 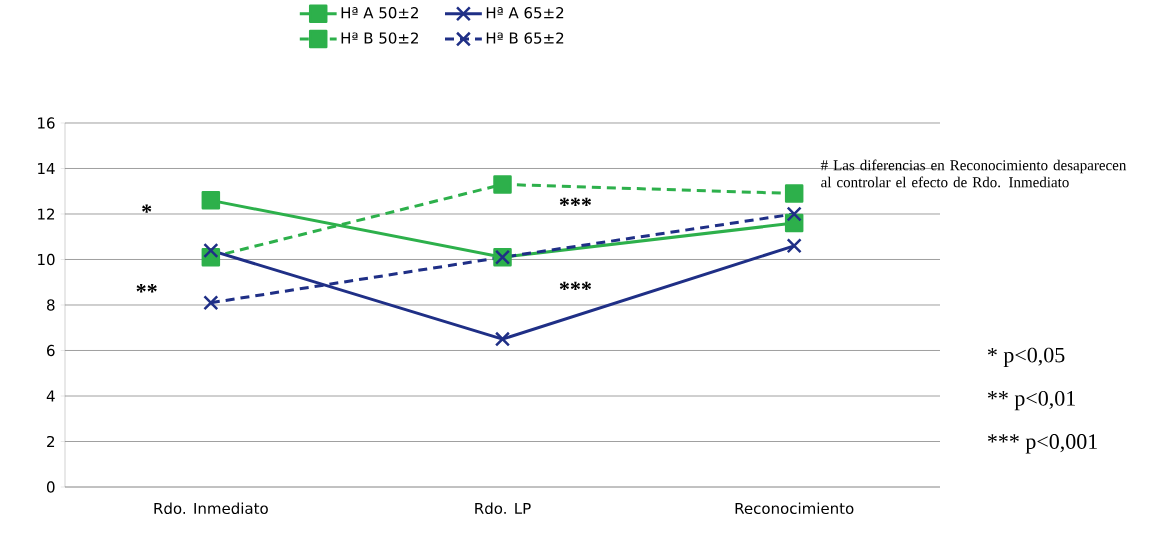 I want to click on y-tick-label: 2, so click(x=51, y=441).